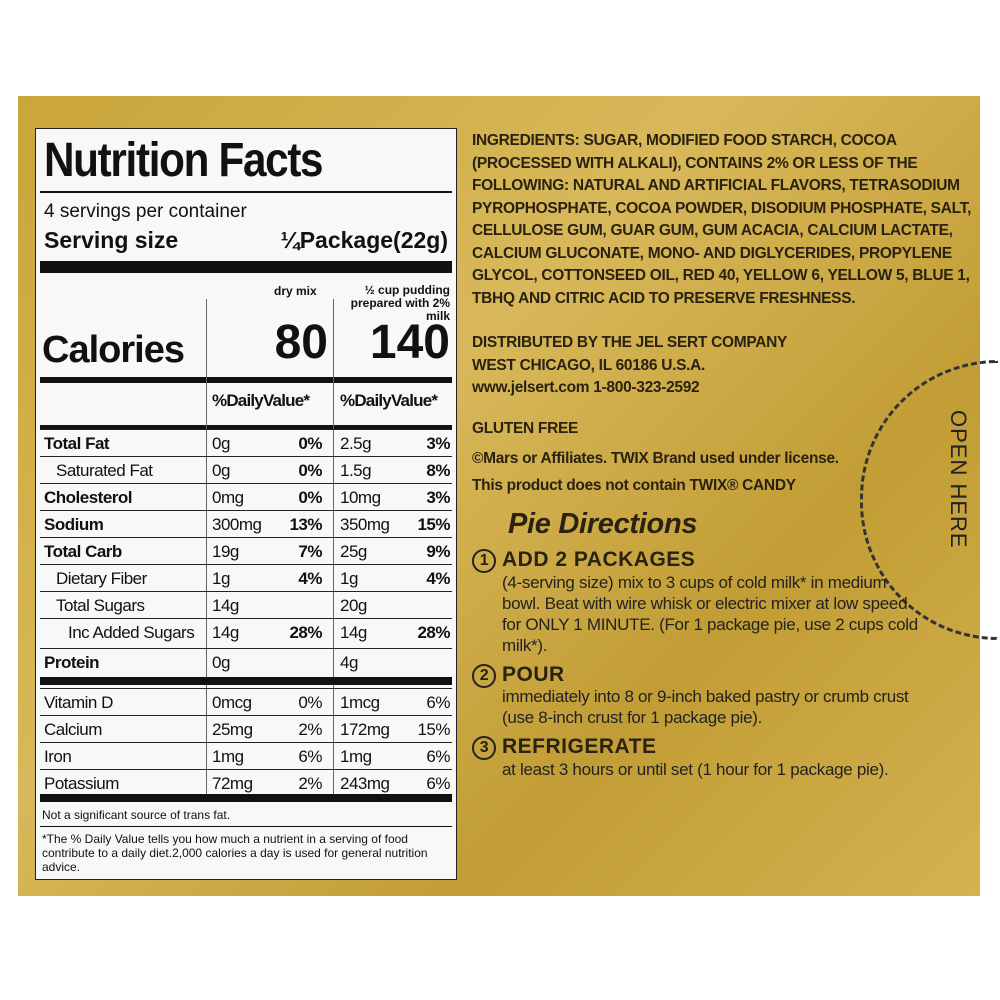 The image size is (1000, 1000). What do you see at coordinates (246, 442) in the screenshot?
I see `nutrient-row: Total Fat 0g 0% 2.5g 3%` at bounding box center [246, 442].